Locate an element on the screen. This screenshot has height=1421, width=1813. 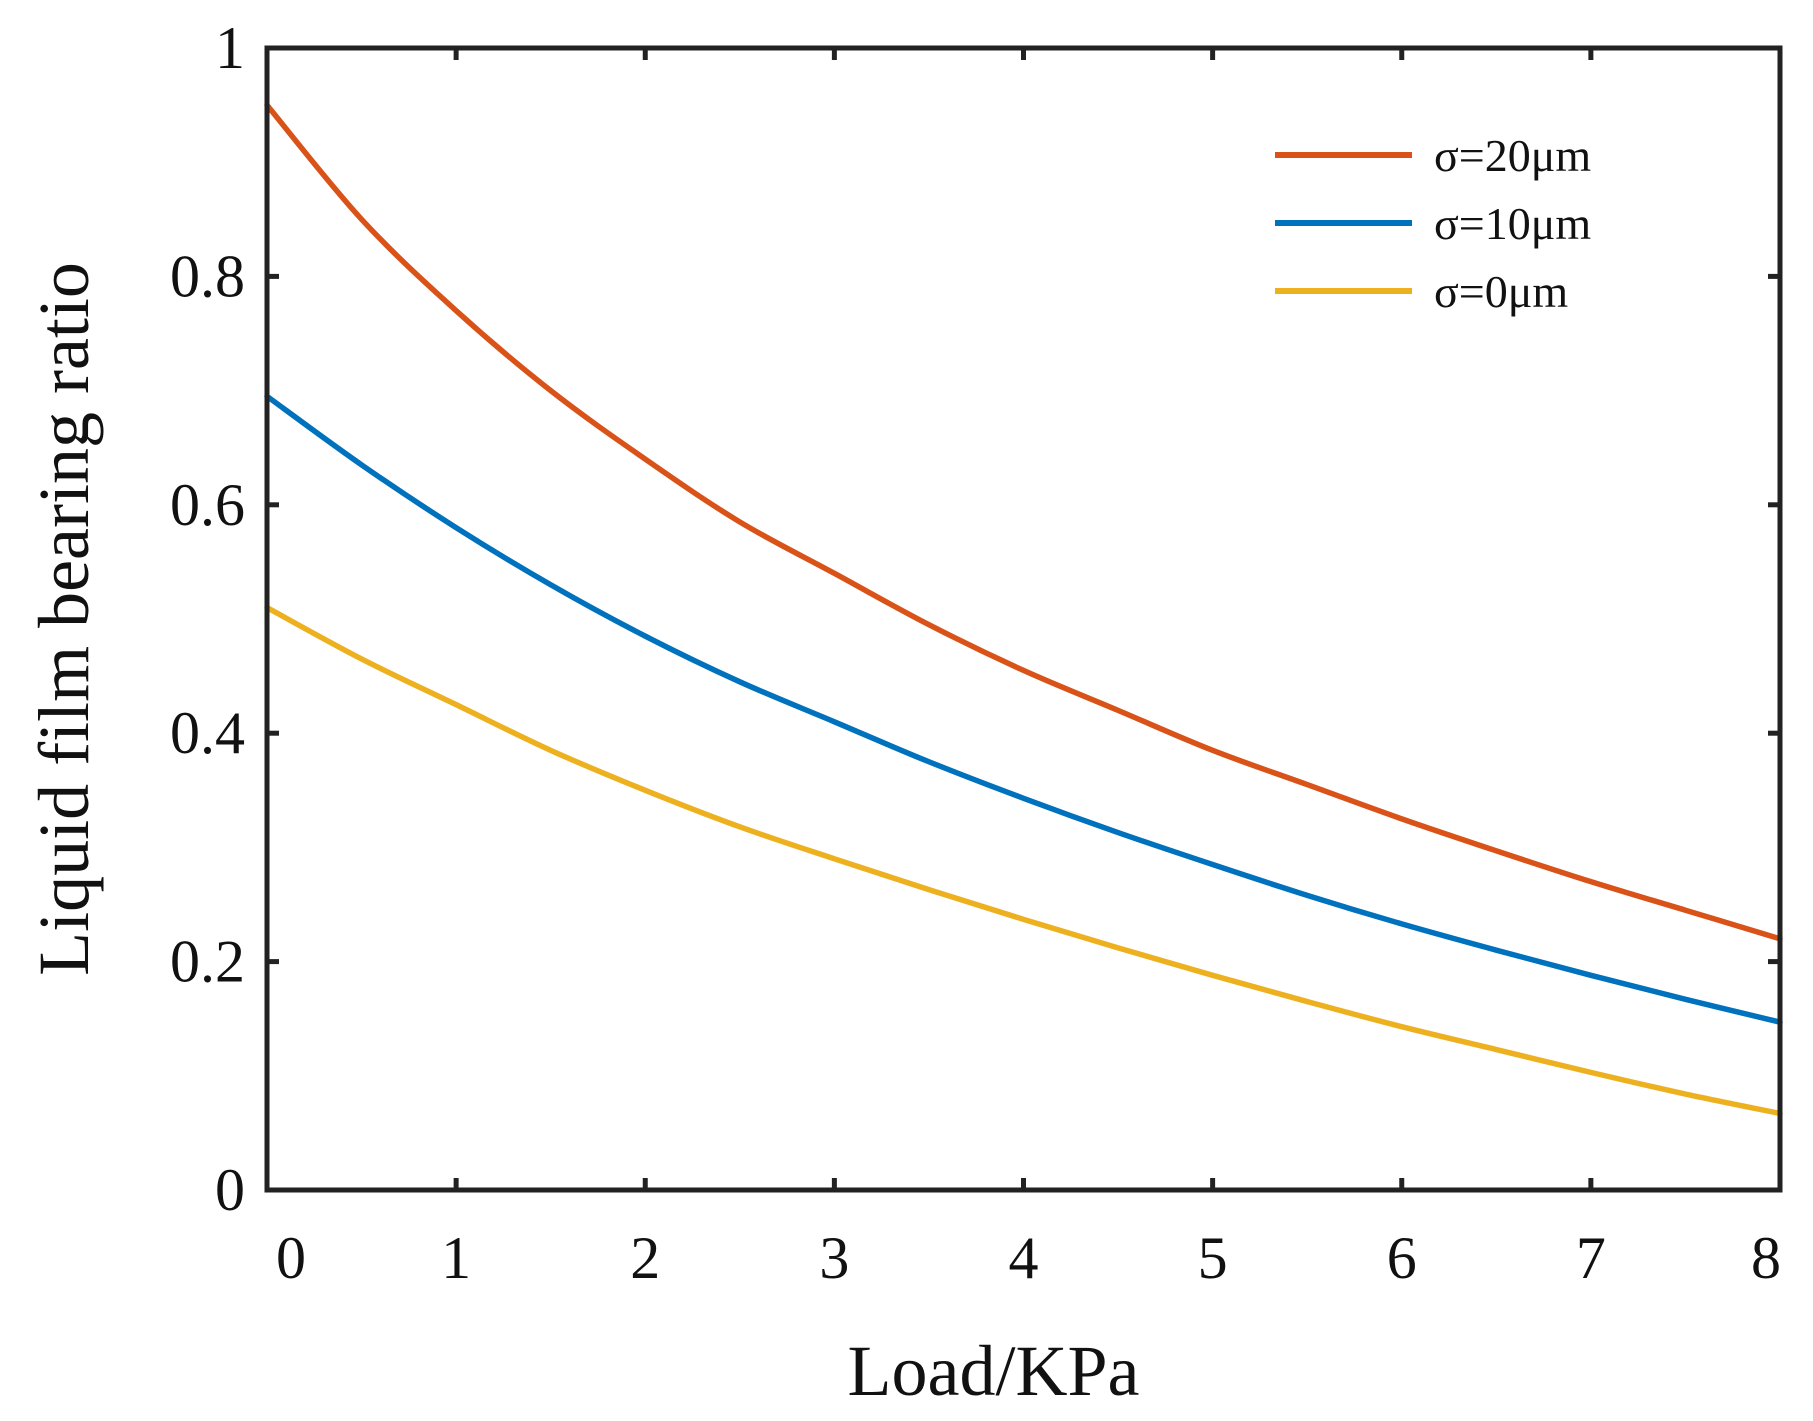
y-tick-label: 0.2 is located at coordinates (207, 962).